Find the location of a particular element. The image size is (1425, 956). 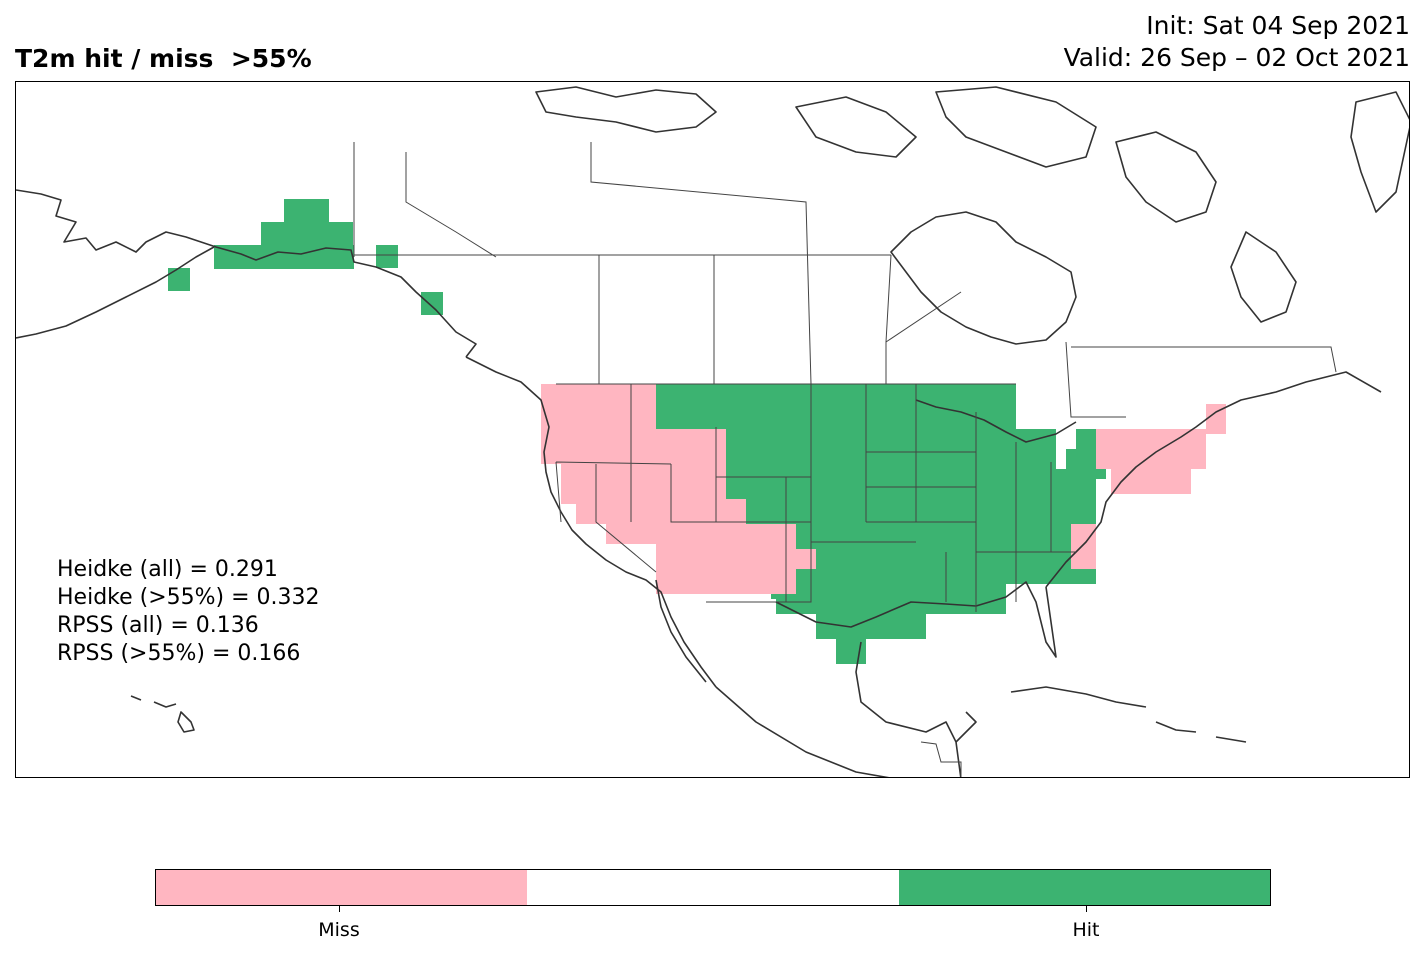

legend-hit-label: Hit is located at coordinates (1086, 930).